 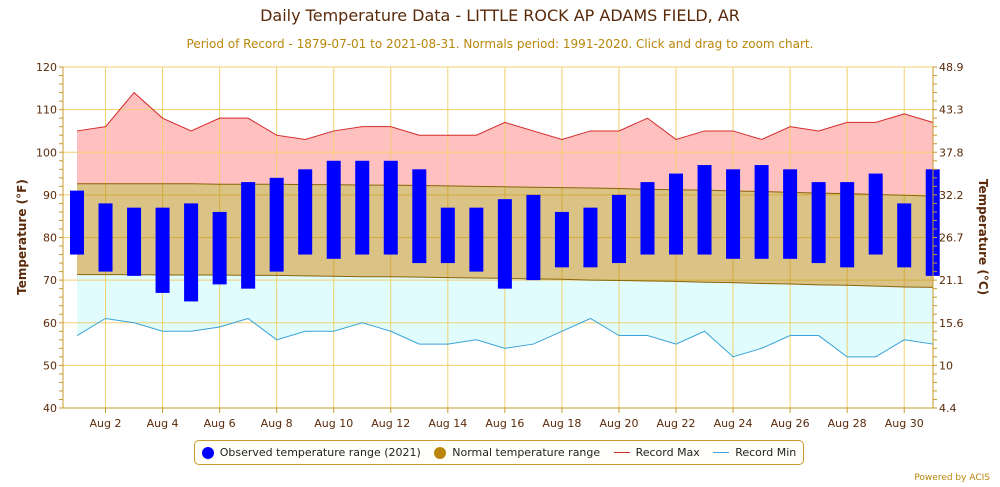 What do you see at coordinates (50, 365) in the screenshot?
I see `y-tick-label-left: 50` at bounding box center [50, 365].